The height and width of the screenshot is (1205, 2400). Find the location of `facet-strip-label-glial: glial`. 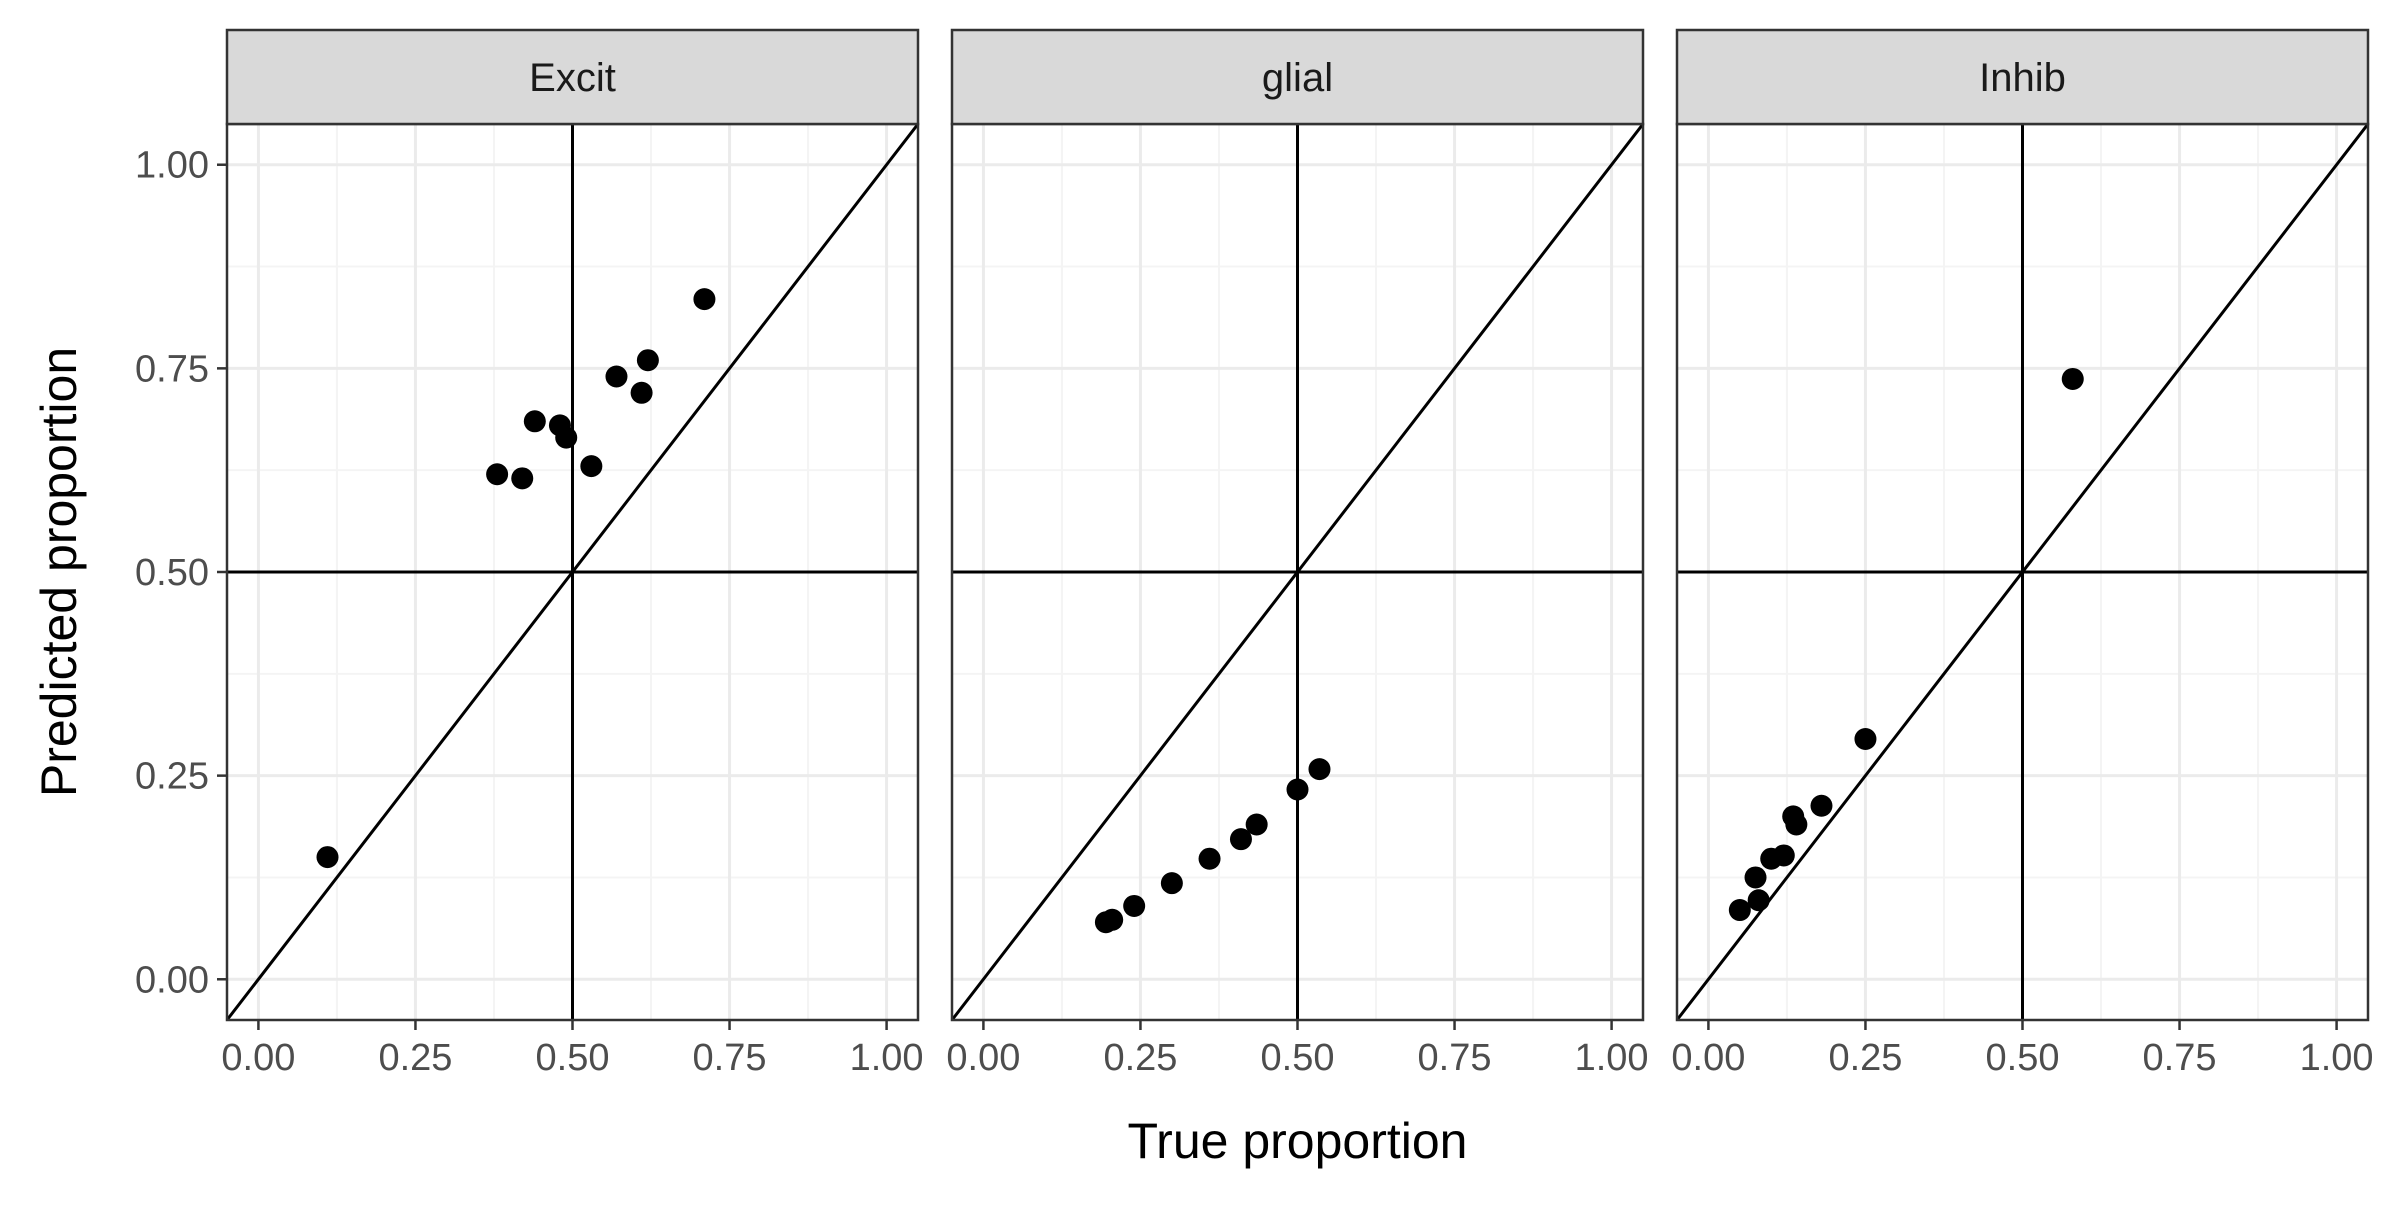

facet-strip-label-glial: glial is located at coordinates (1297, 78).